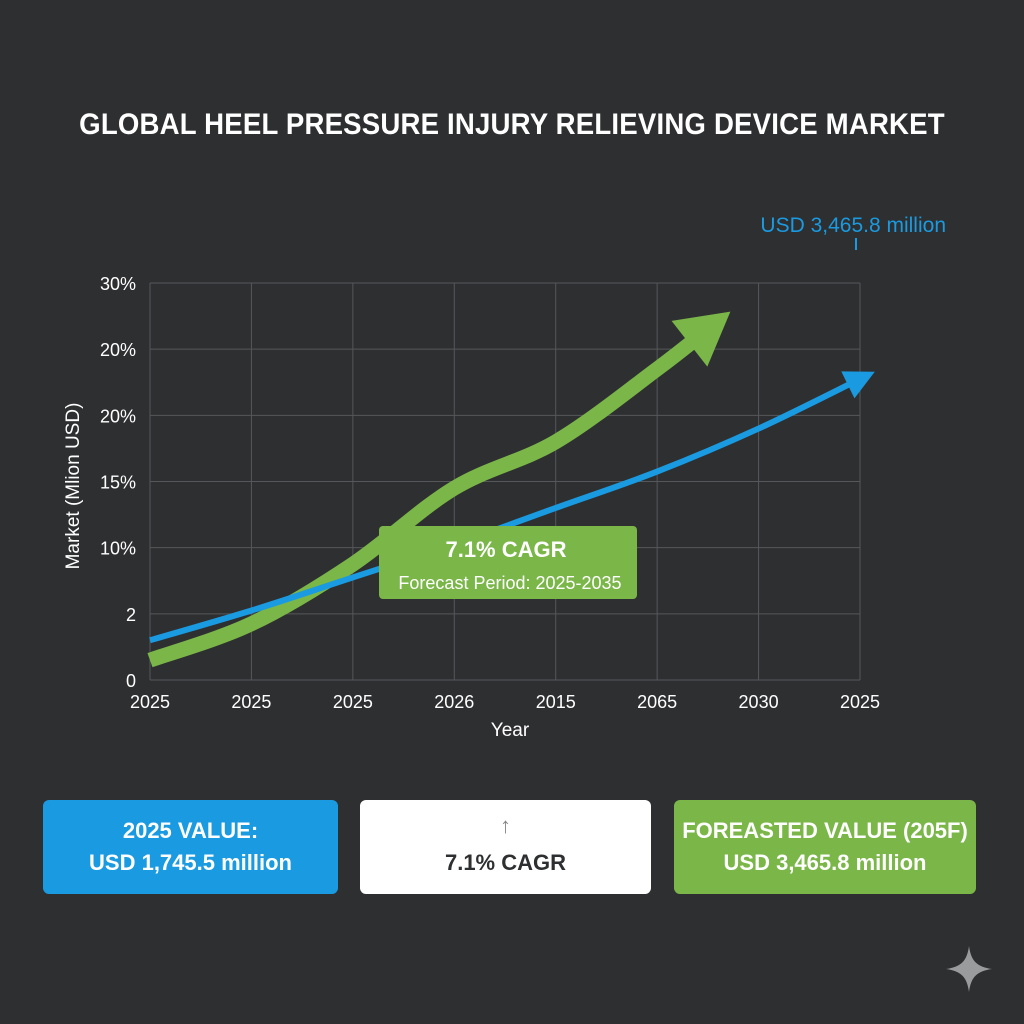 This screenshot has width=1024, height=1024. Describe the element at coordinates (510, 730) in the screenshot. I see `x-axis-label: Year` at that location.